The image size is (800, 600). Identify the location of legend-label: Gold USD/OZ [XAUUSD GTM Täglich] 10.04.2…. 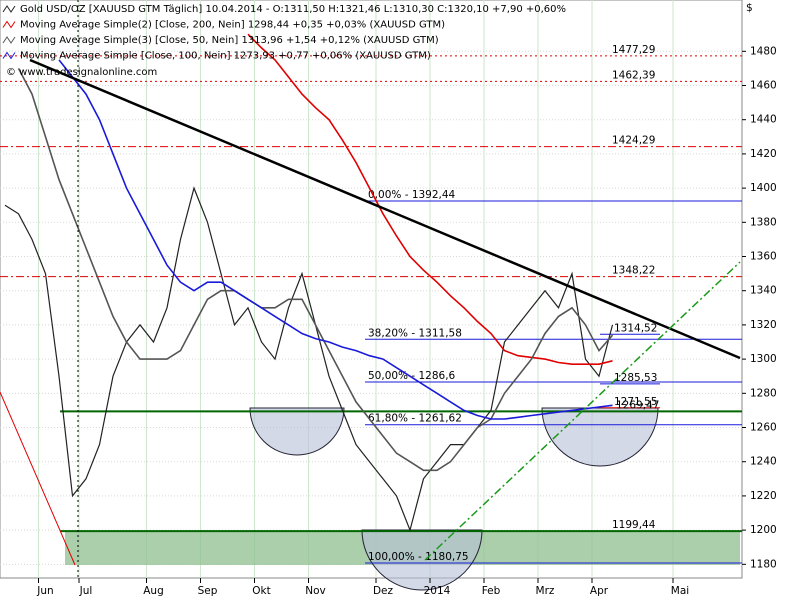
(293, 9).